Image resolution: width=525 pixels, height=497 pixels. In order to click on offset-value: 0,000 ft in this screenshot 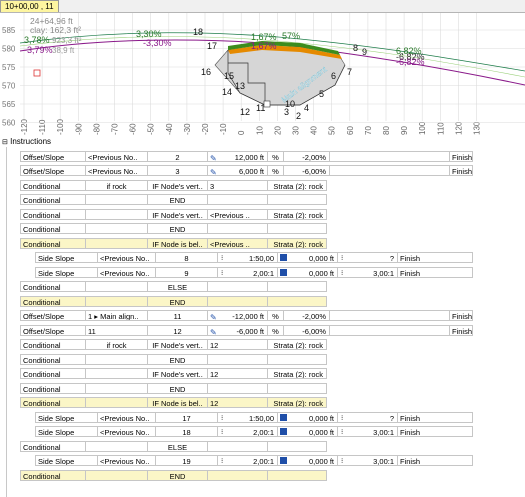, I will do `click(307, 417)`.